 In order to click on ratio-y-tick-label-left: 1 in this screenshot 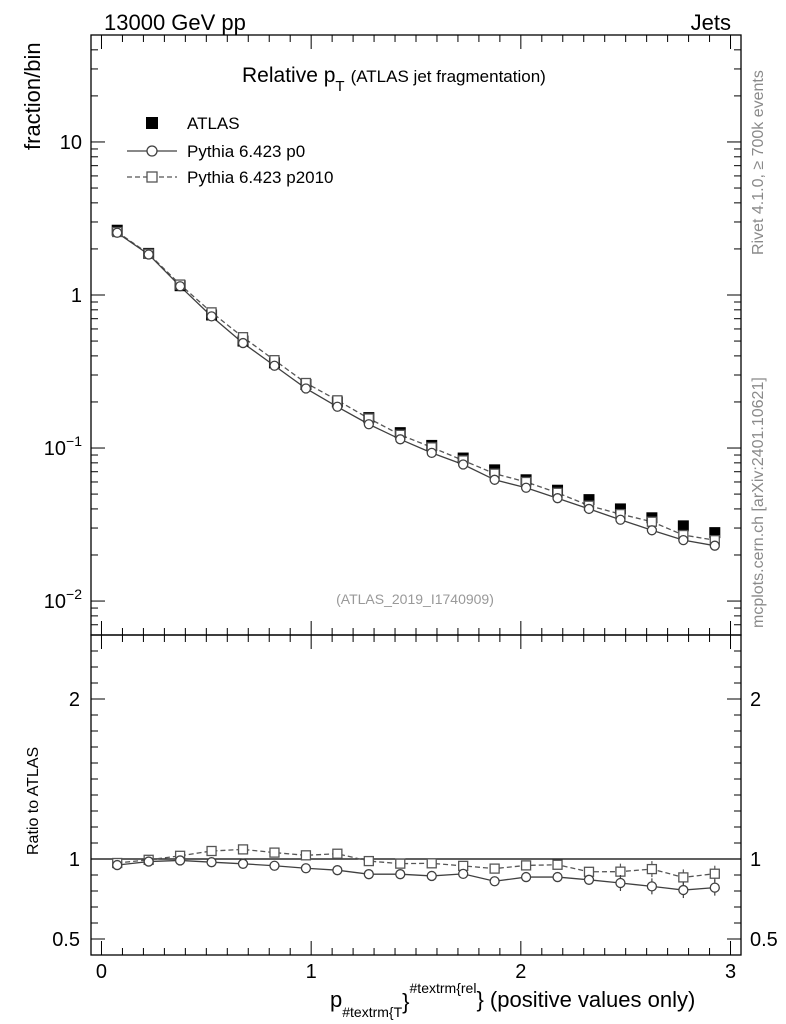, I will do `click(74, 860)`.